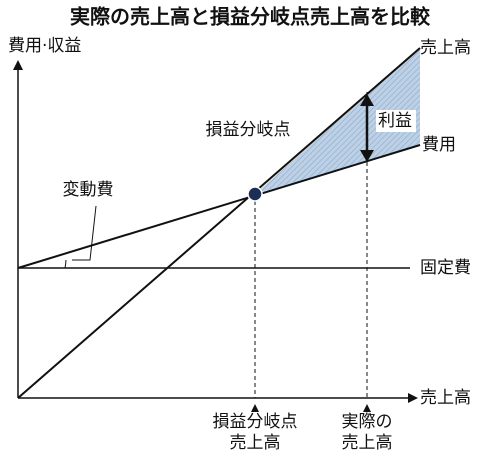  What do you see at coordinates (445, 398) in the screenshot?
I see `x-axis-label: 売上高` at bounding box center [445, 398].